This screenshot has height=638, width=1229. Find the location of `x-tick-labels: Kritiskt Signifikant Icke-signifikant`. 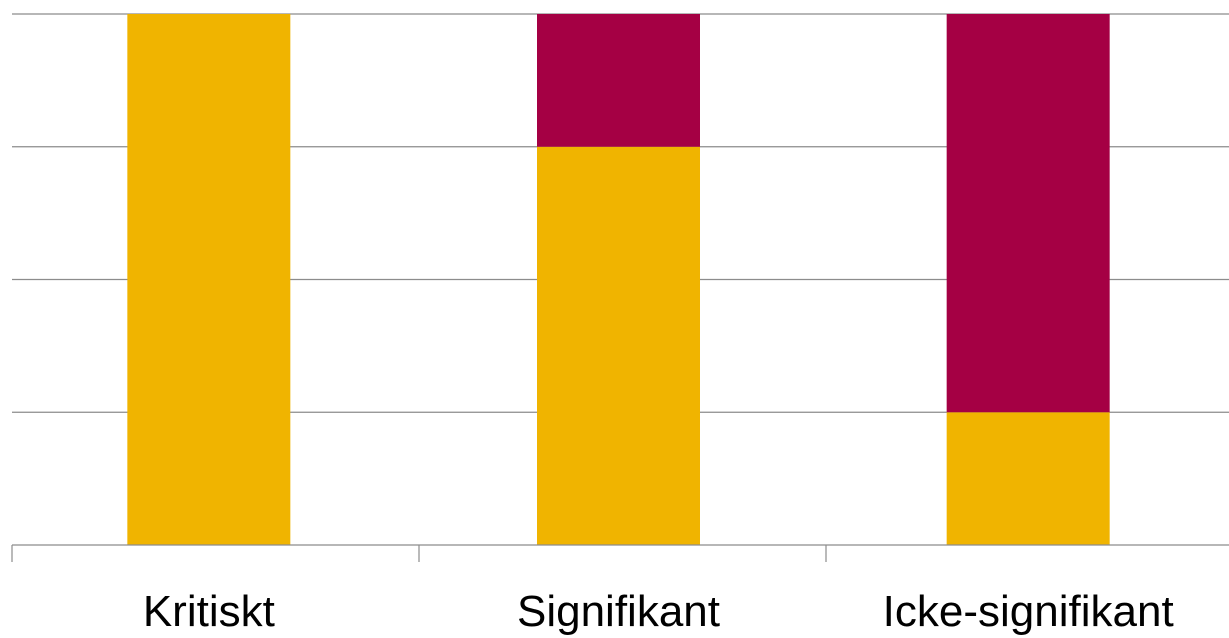

x-tick-labels: Kritiskt Signifikant Icke-signifikant is located at coordinates (658, 611).